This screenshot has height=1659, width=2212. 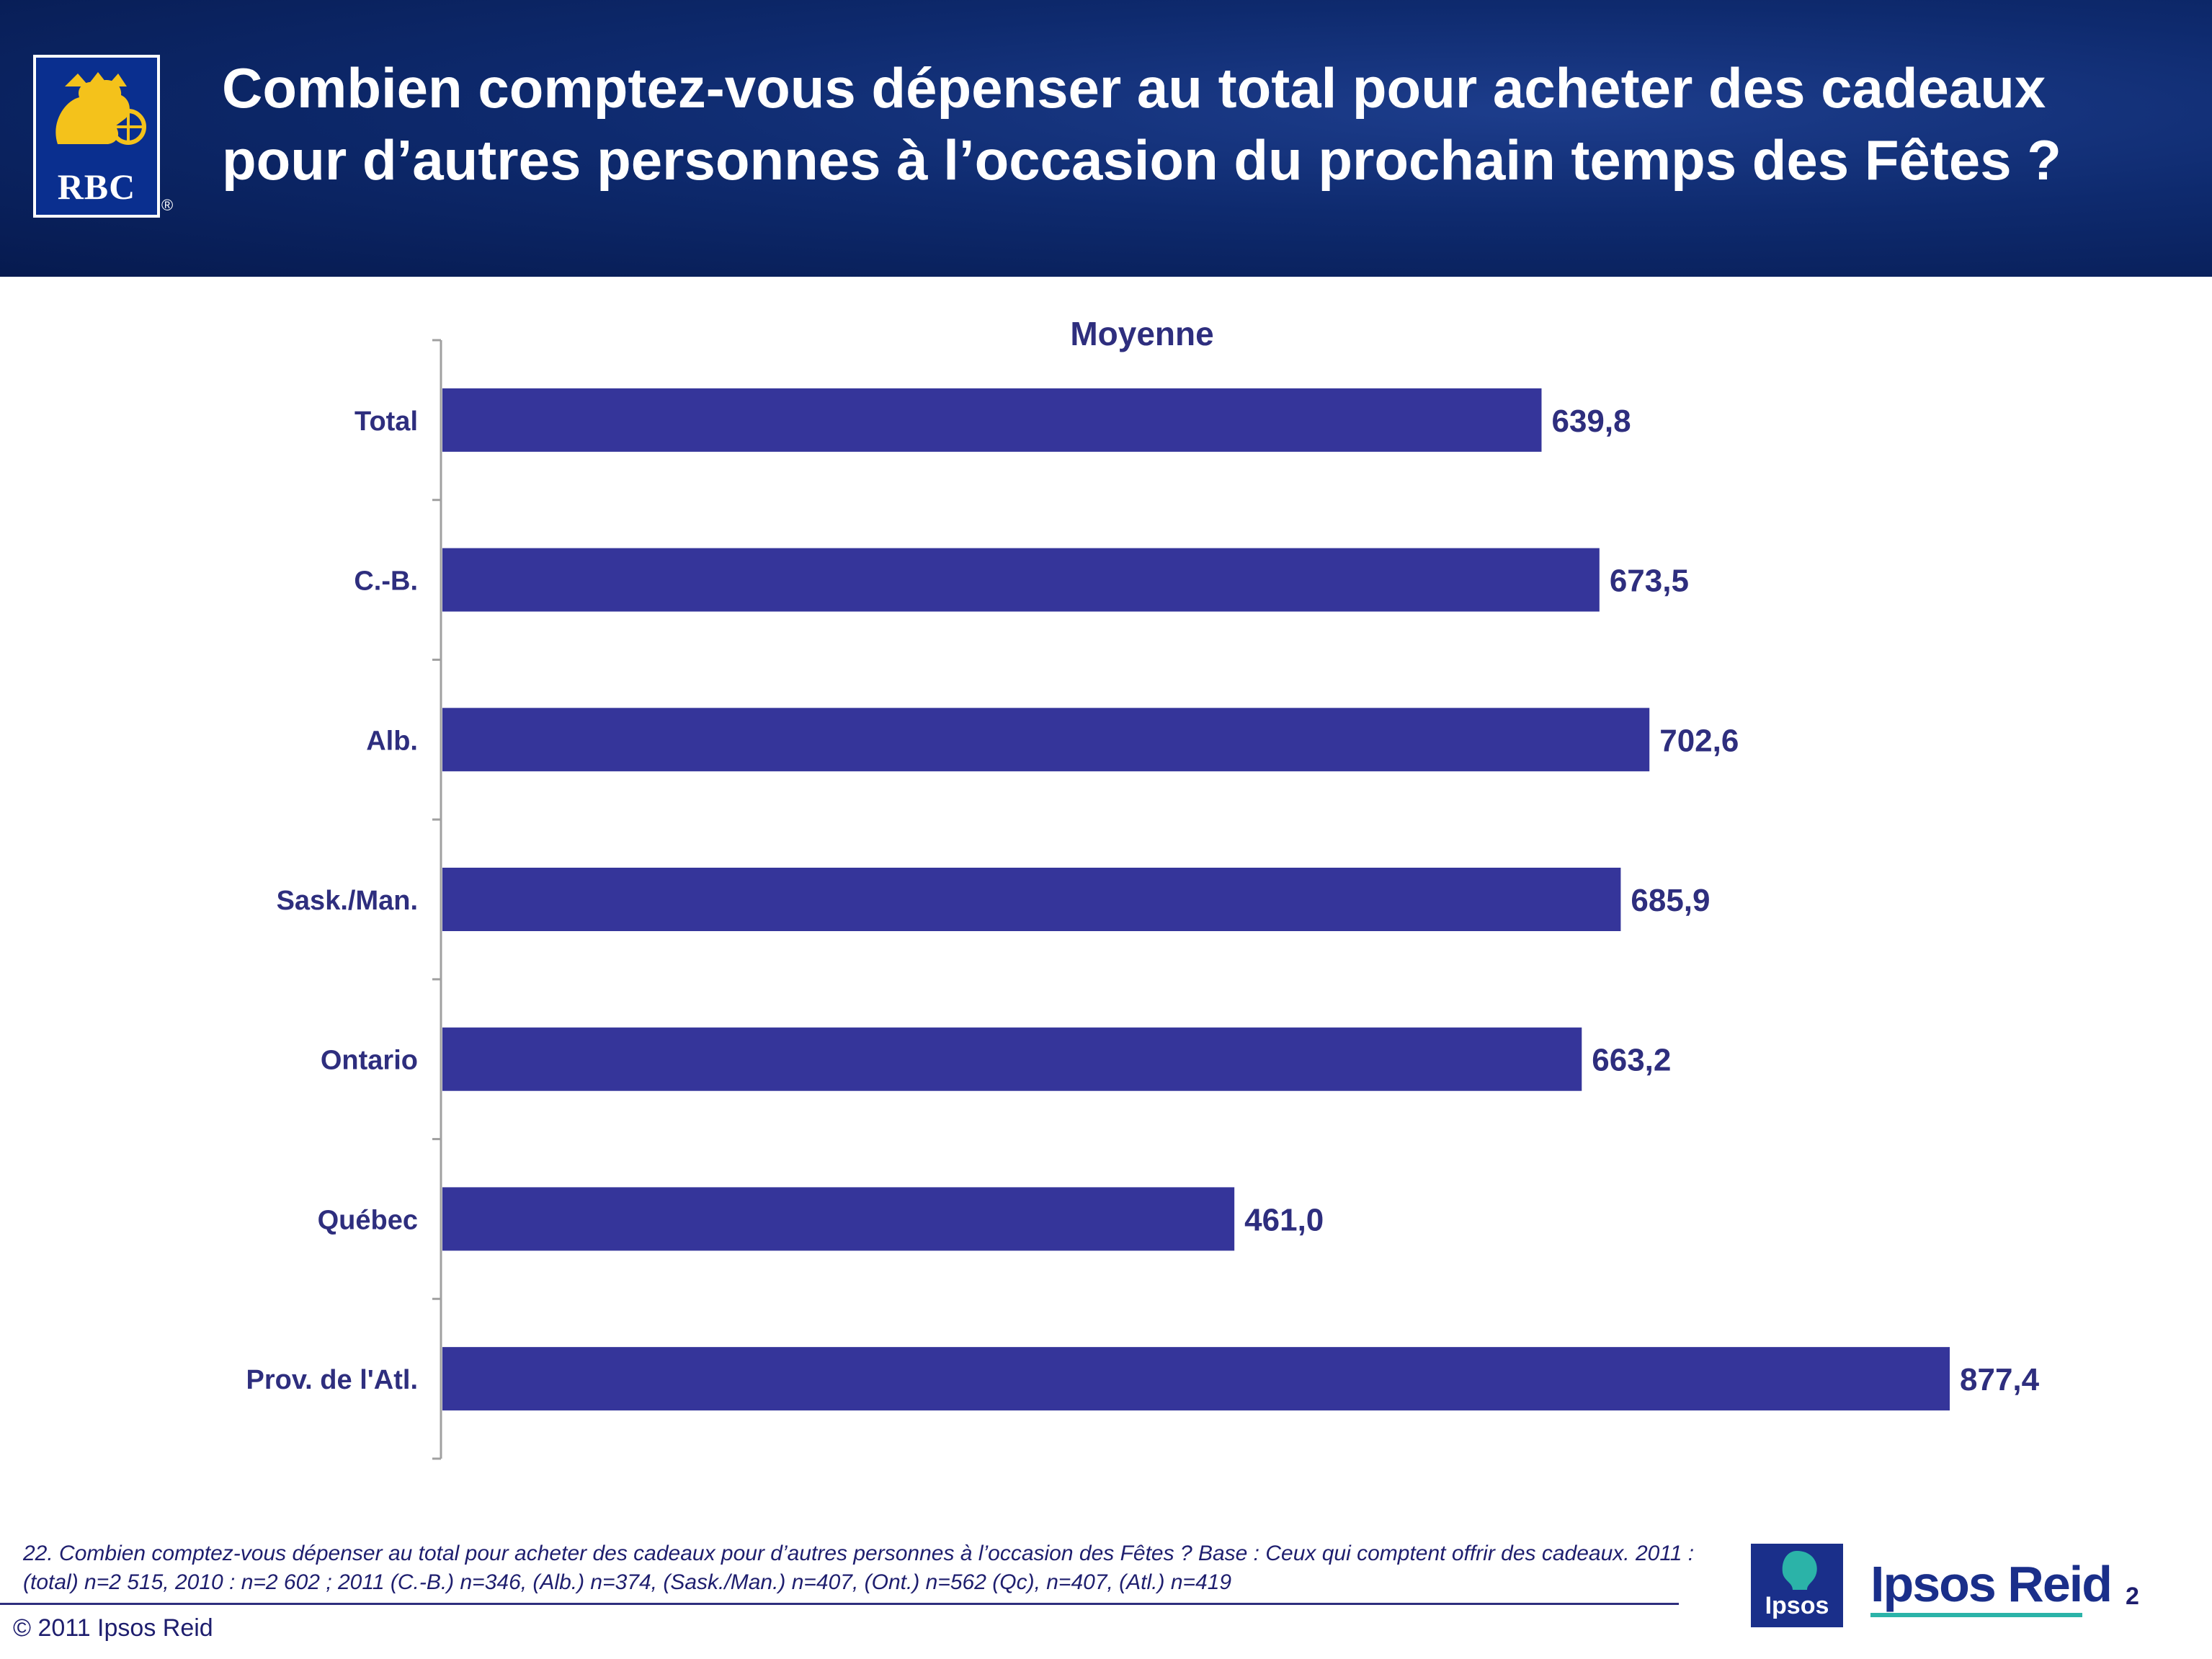 What do you see at coordinates (100, 108) in the screenshot?
I see `rbc-lion-emblem` at bounding box center [100, 108].